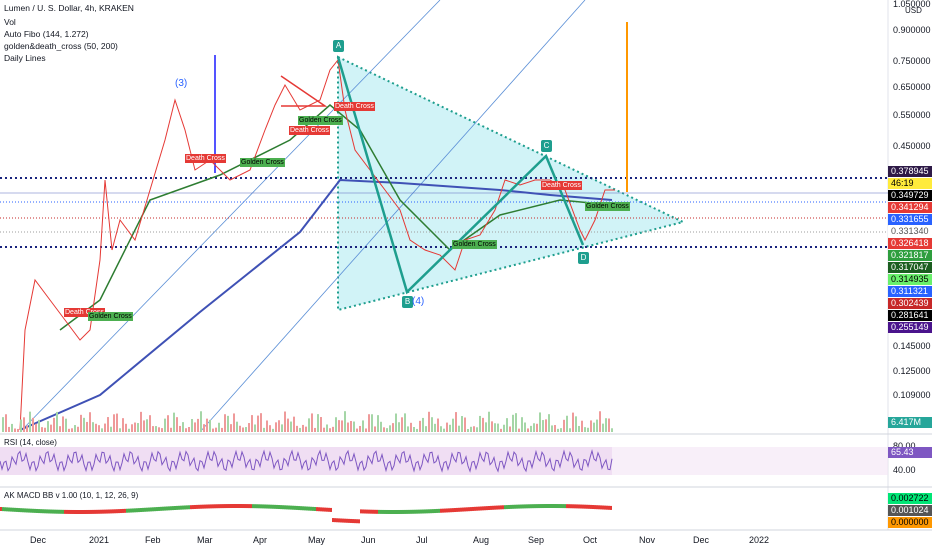 This screenshot has width=932, height=550. What do you see at coordinates (354, 106) in the screenshot?
I see `cross-label: Death Cross` at bounding box center [354, 106].